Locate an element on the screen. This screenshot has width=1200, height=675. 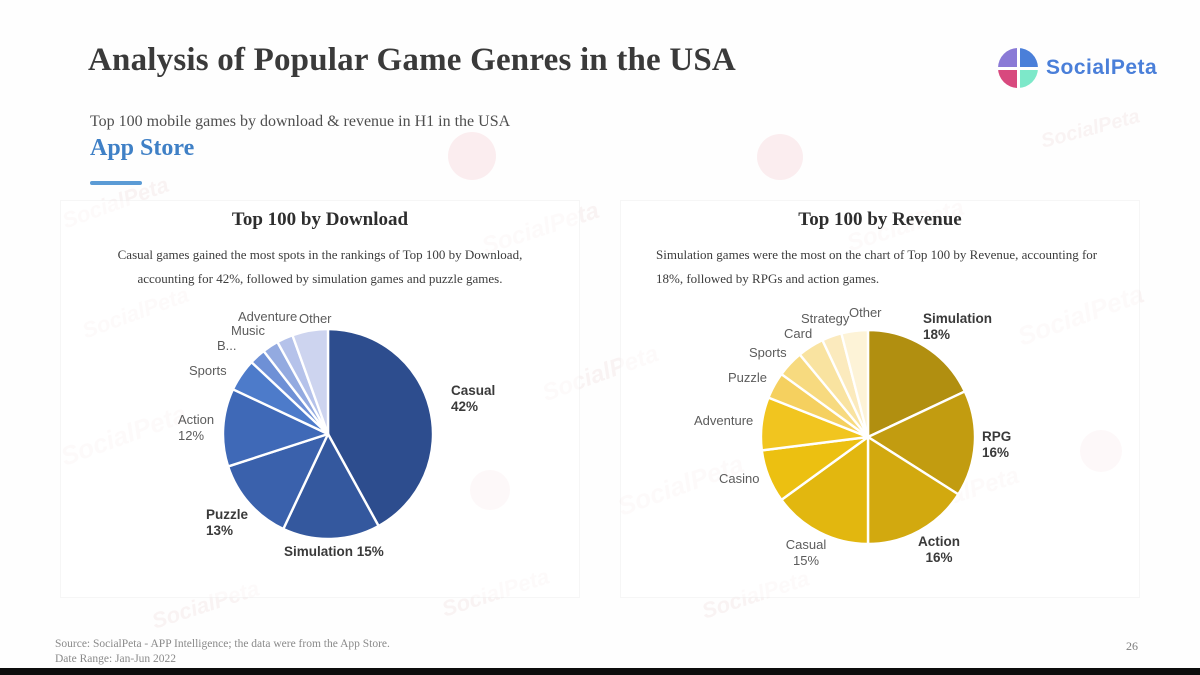
section-label: App Store is located at coordinates (142, 148).